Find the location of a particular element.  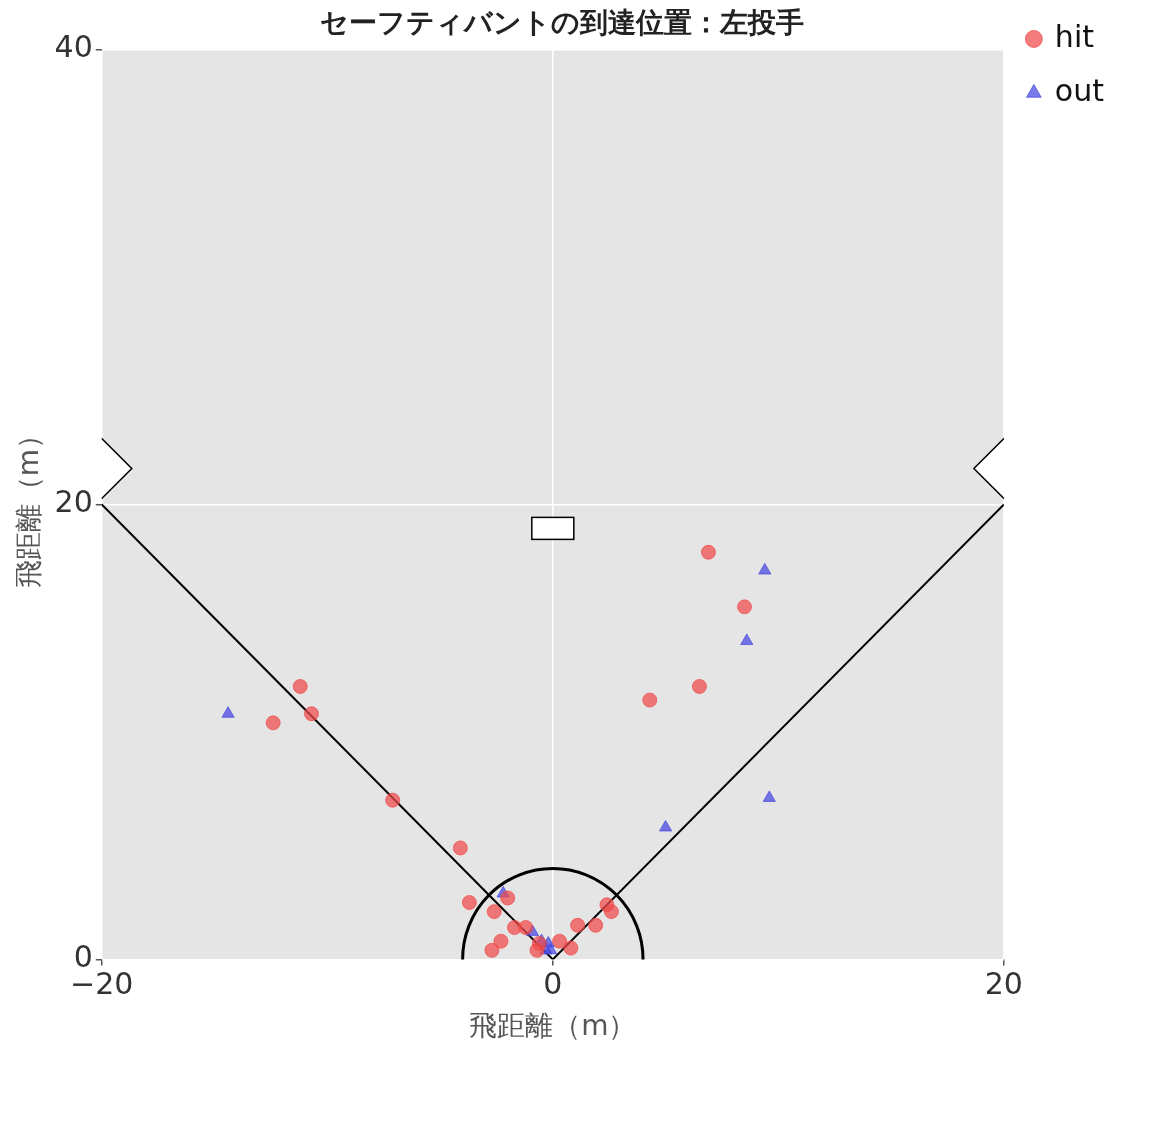

chart-title: セーフティバントの到達位置：左投手 is located at coordinates (562, 23).